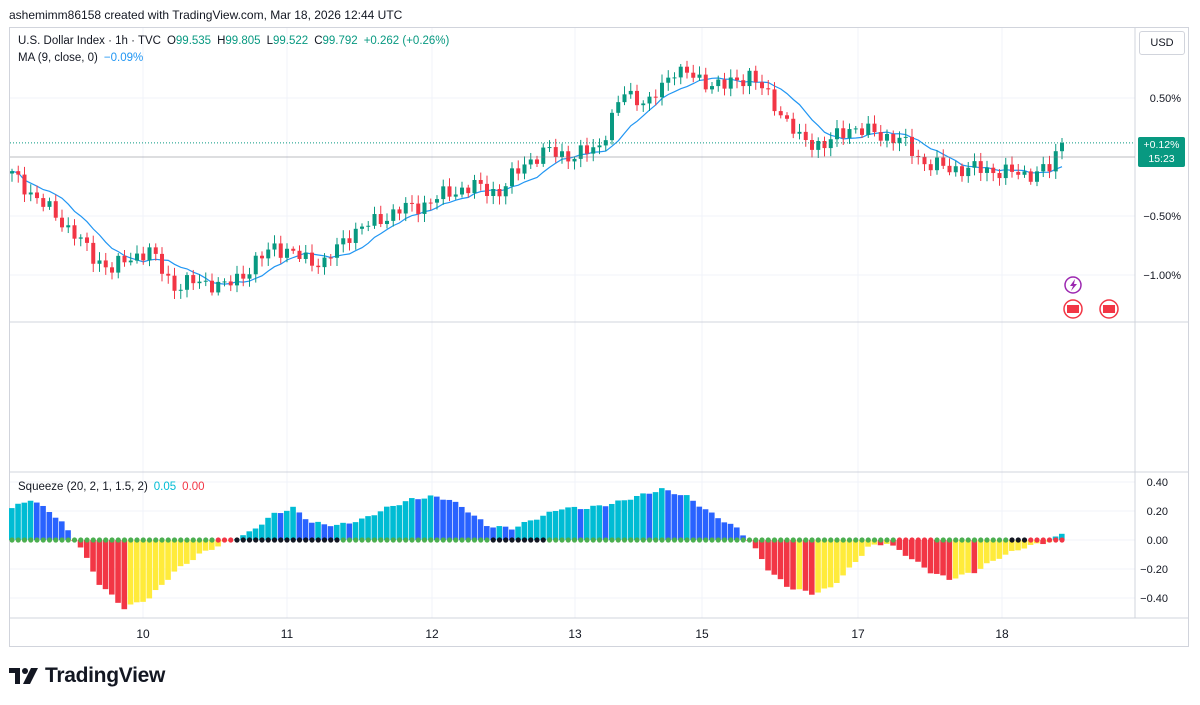  I want to click on currency-button: USD, so click(1162, 43).